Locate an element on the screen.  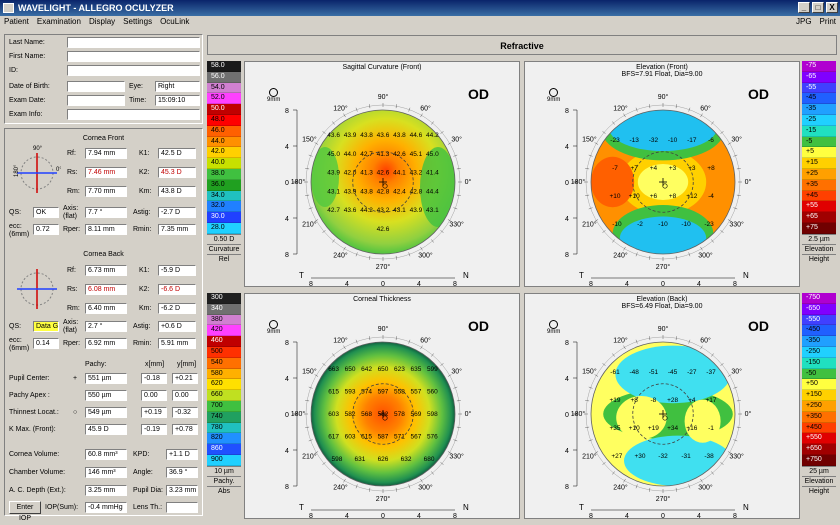
menu-print: Print is located at coordinates (827, 21).